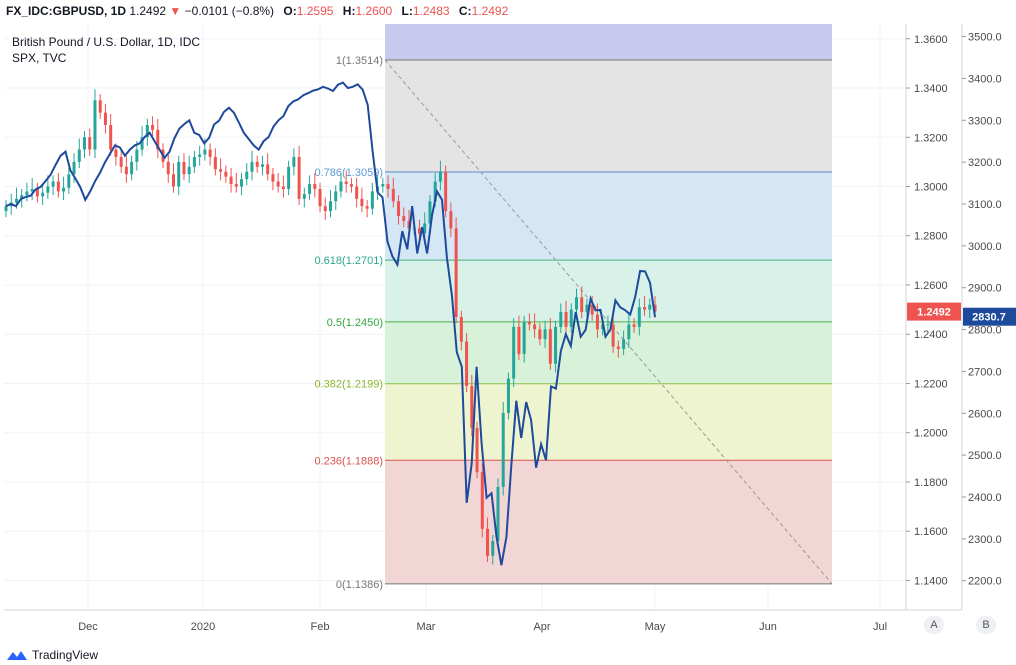 The image size is (1016, 665). I want to click on time-tick-label: Mar, so click(426, 627).